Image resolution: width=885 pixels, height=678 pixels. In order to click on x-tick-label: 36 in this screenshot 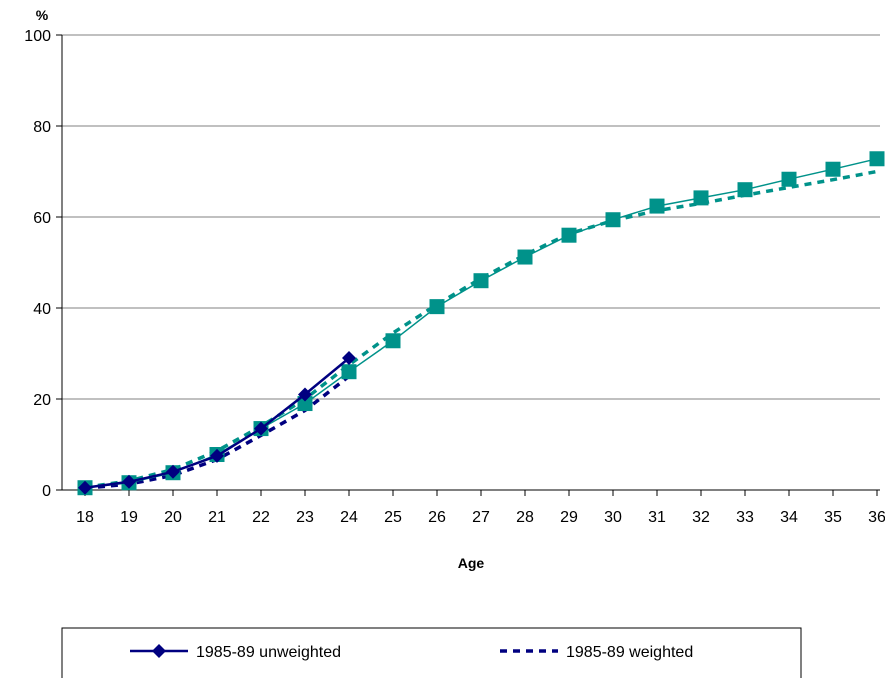, I will do `click(876, 517)`.